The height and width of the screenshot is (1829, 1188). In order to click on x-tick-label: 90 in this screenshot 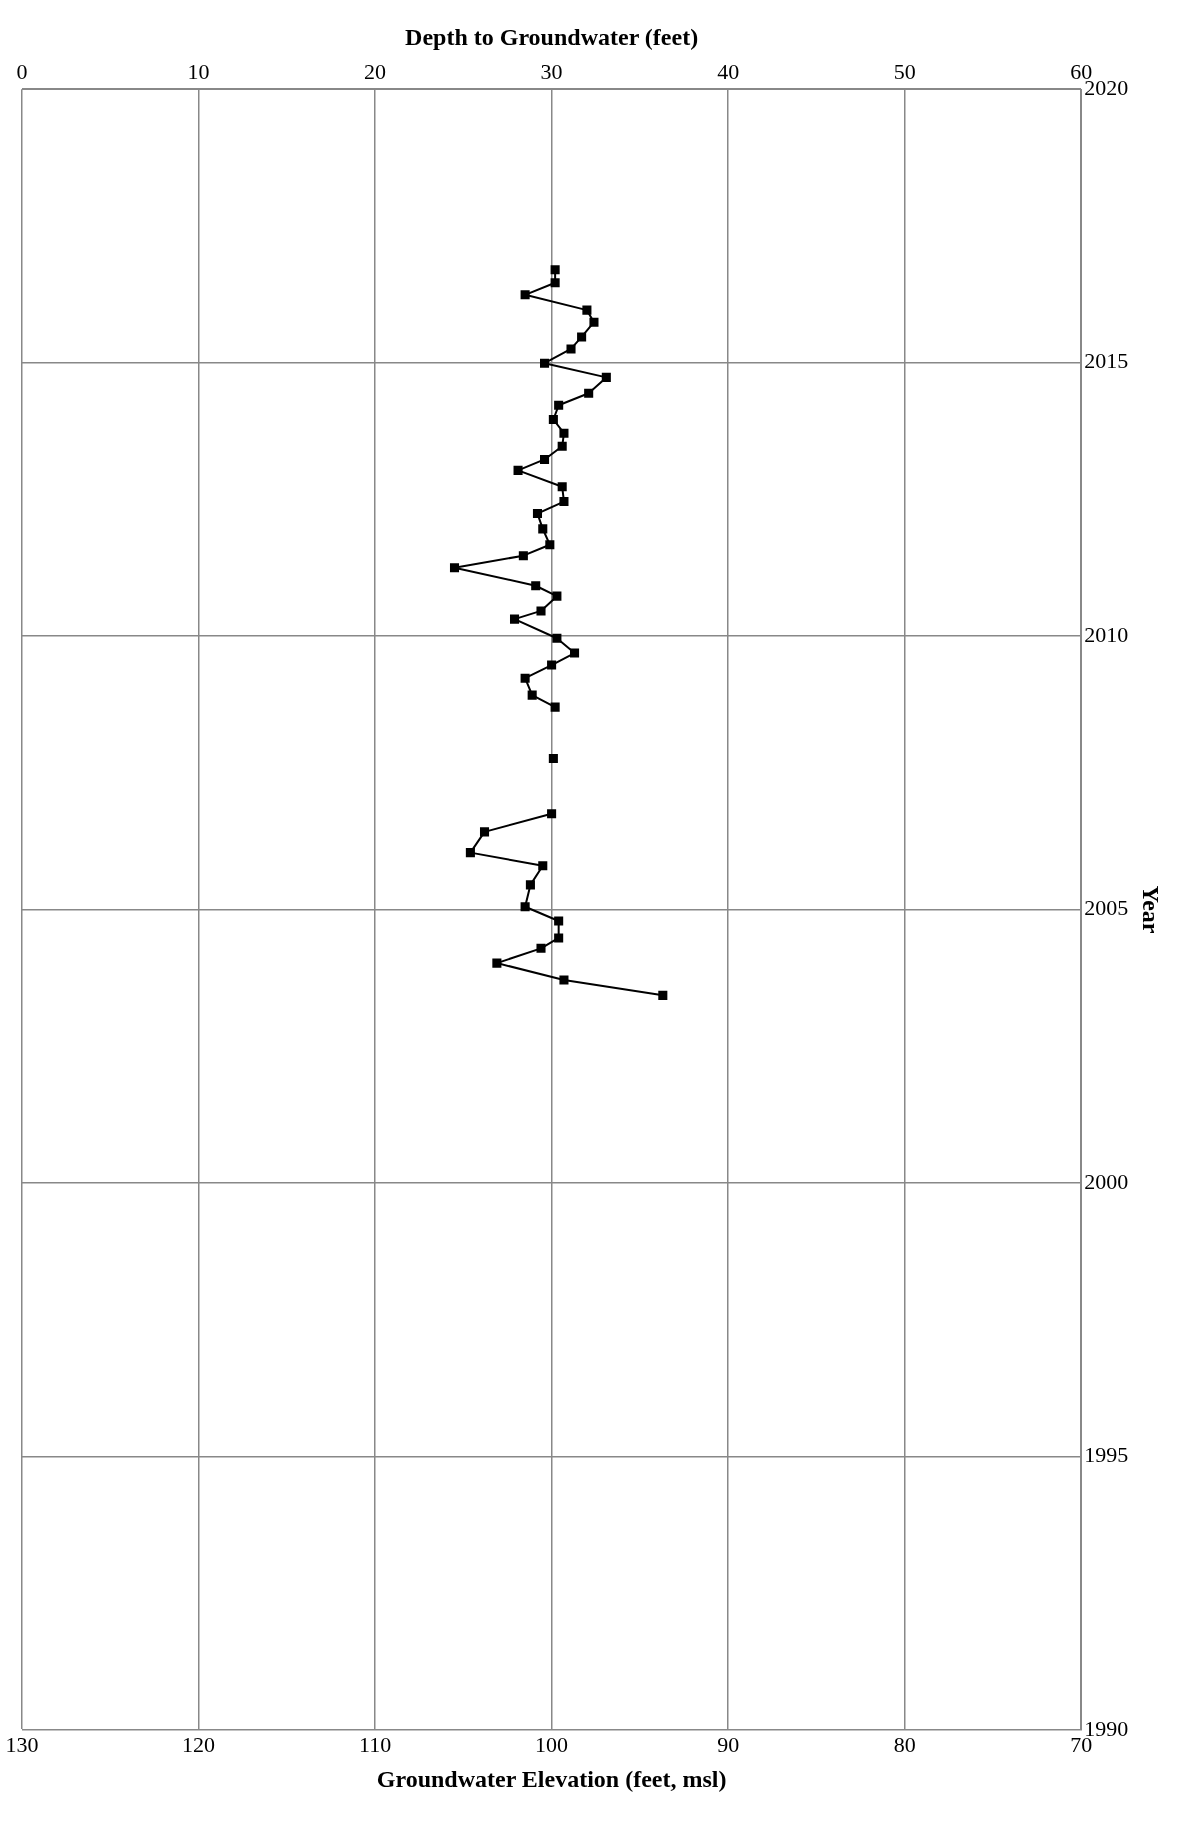, I will do `click(728, 1744)`.